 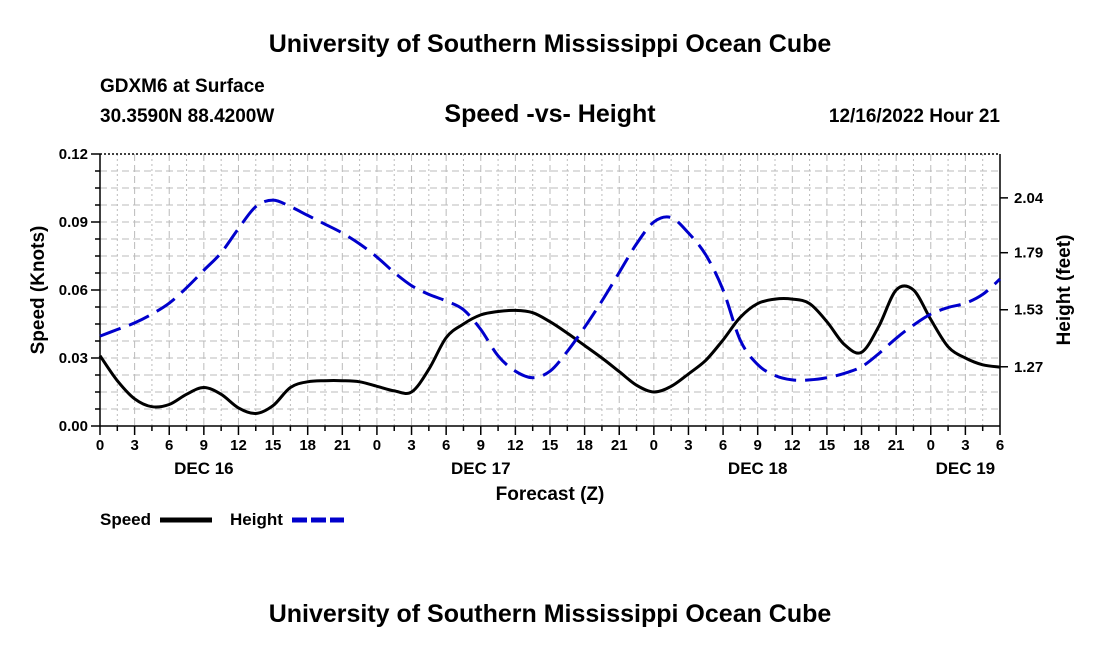 I want to click on date-label: DEC 18, so click(x=758, y=468).